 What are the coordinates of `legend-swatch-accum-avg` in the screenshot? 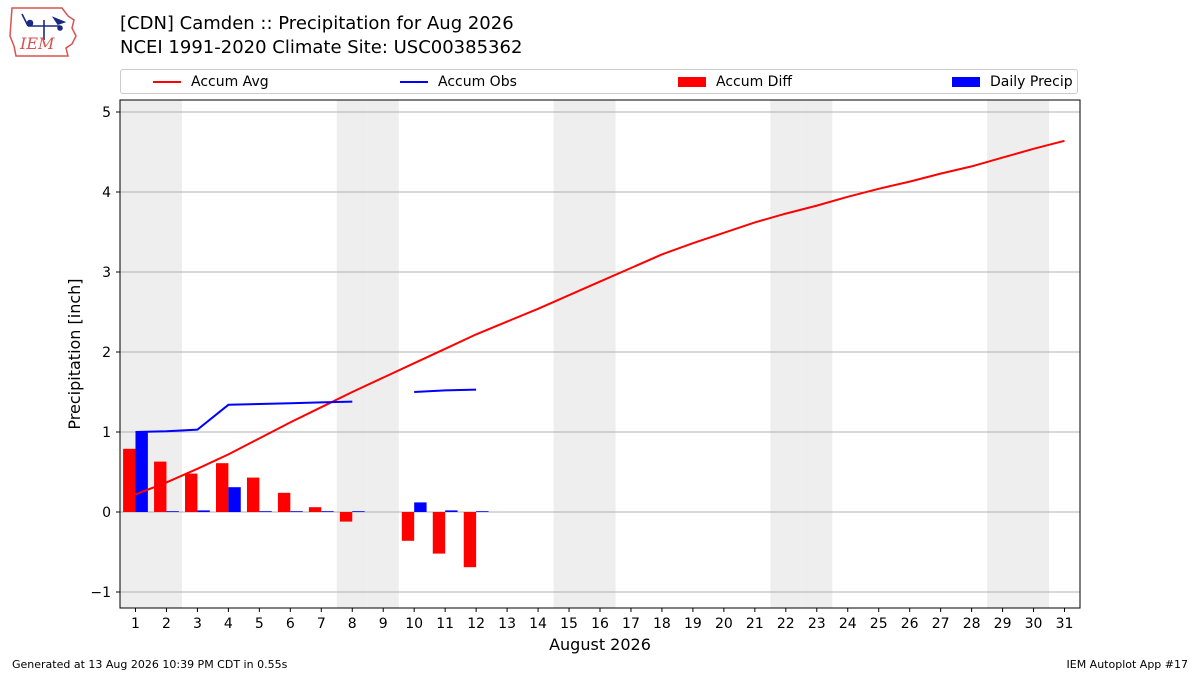 It's located at (167, 82).